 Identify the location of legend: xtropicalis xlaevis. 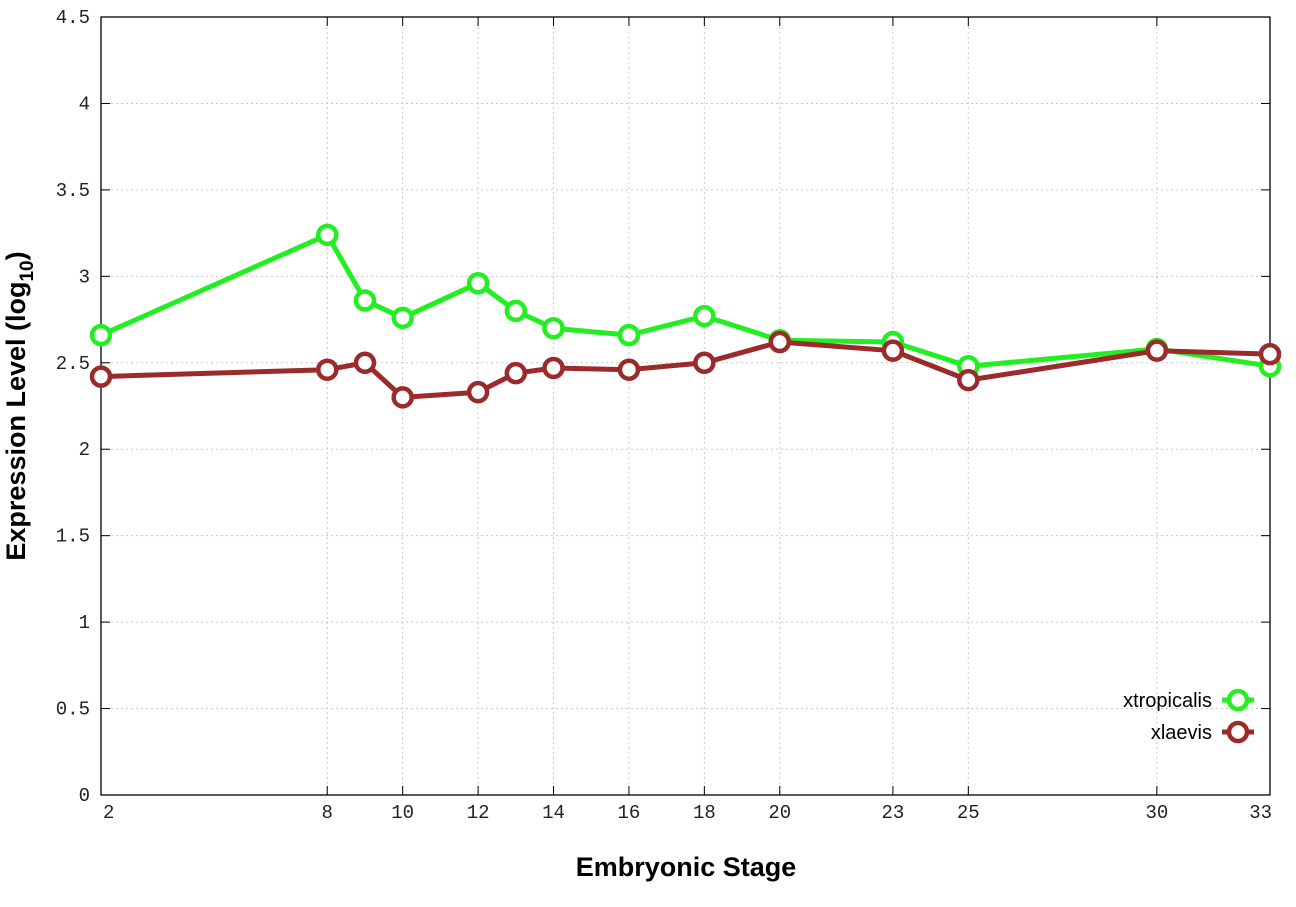
(1188, 716).